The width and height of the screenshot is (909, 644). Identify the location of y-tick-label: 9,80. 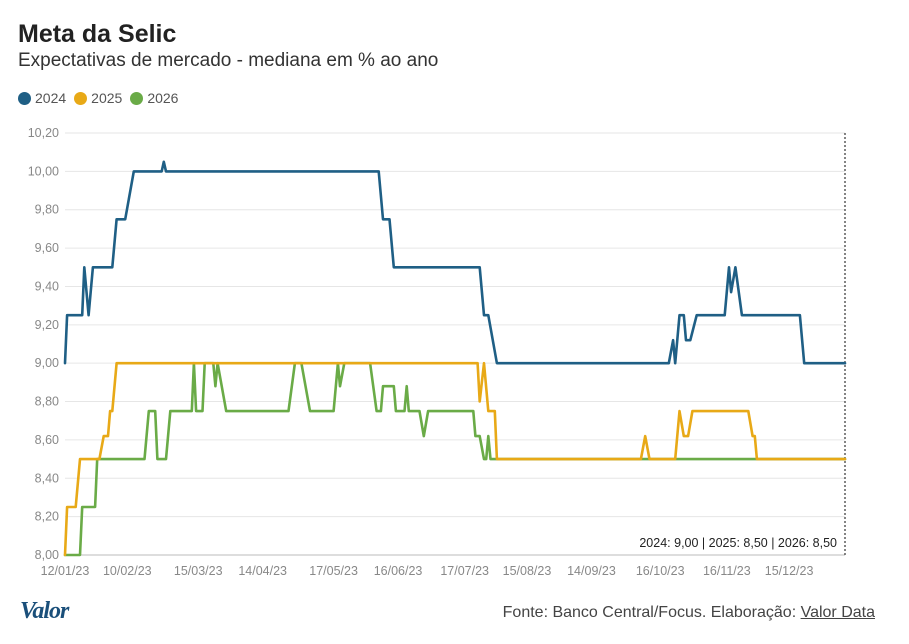
(47, 210).